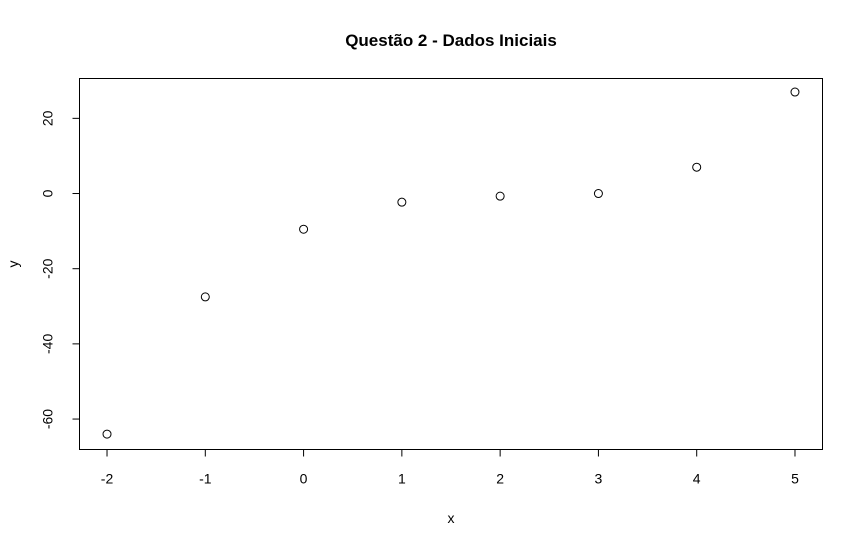 The height and width of the screenshot is (547, 862). I want to click on y-tick-label: 0, so click(48, 193).